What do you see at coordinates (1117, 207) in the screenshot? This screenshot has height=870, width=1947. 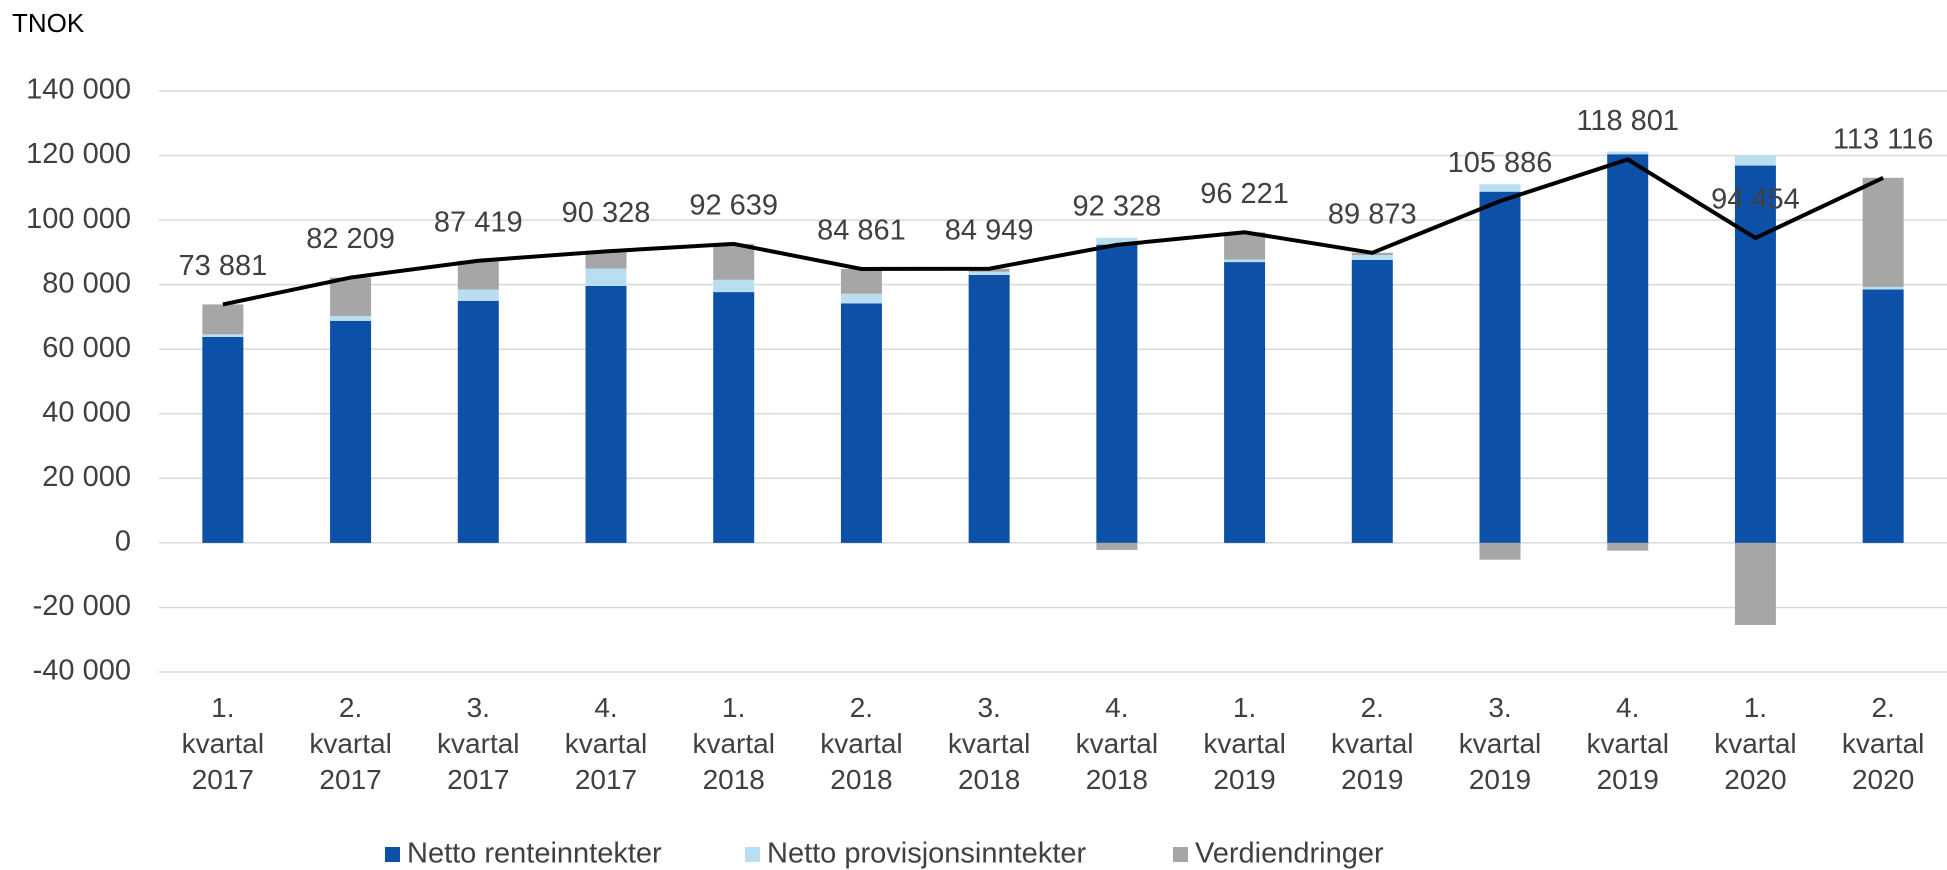 I see `data-label: 92 328` at bounding box center [1117, 207].